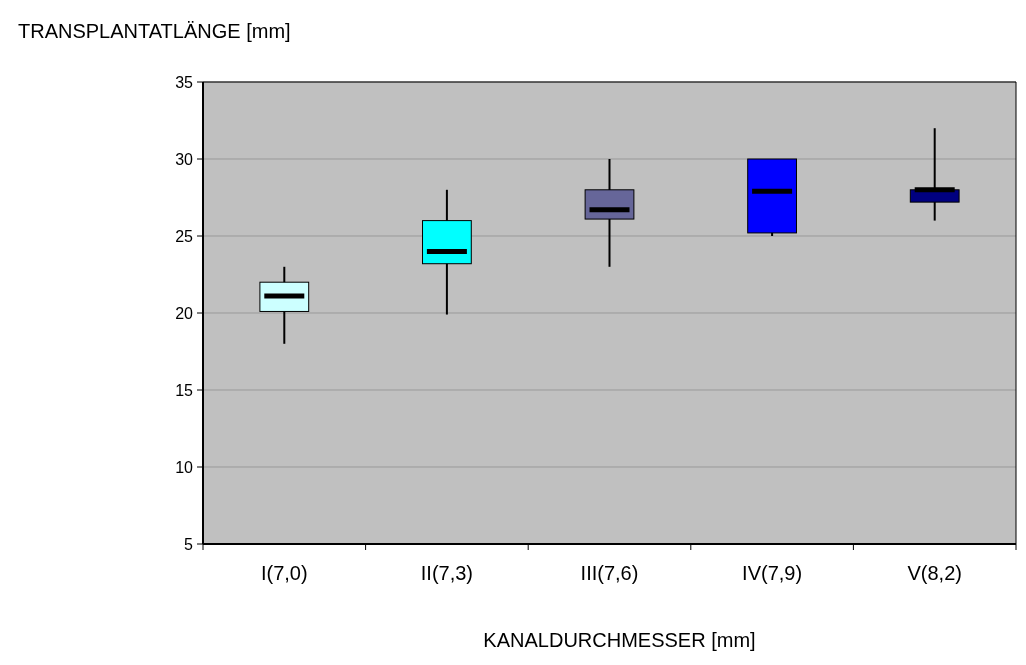 The width and height of the screenshot is (1026, 665). Describe the element at coordinates (772, 573) in the screenshot. I see `x-tick-label: IV(7,9)` at that location.